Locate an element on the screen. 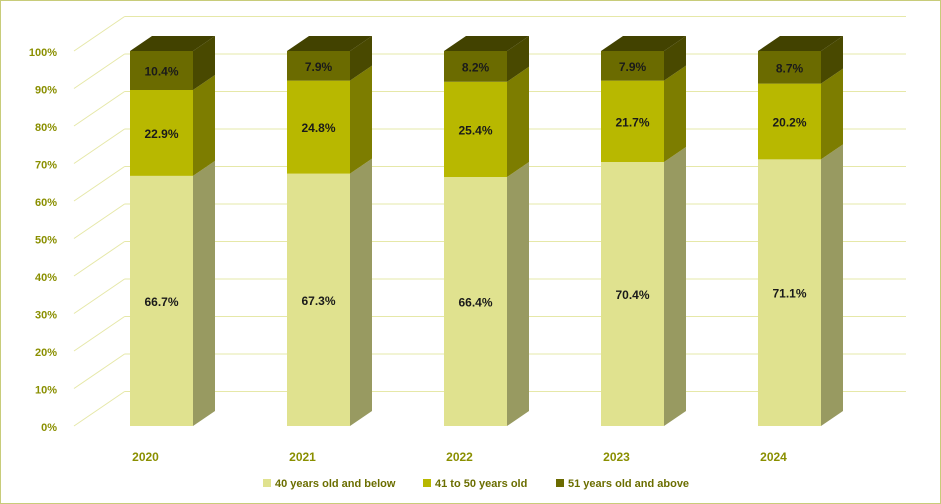 Image resolution: width=941 pixels, height=504 pixels. data-label: 8.2% is located at coordinates (476, 67).